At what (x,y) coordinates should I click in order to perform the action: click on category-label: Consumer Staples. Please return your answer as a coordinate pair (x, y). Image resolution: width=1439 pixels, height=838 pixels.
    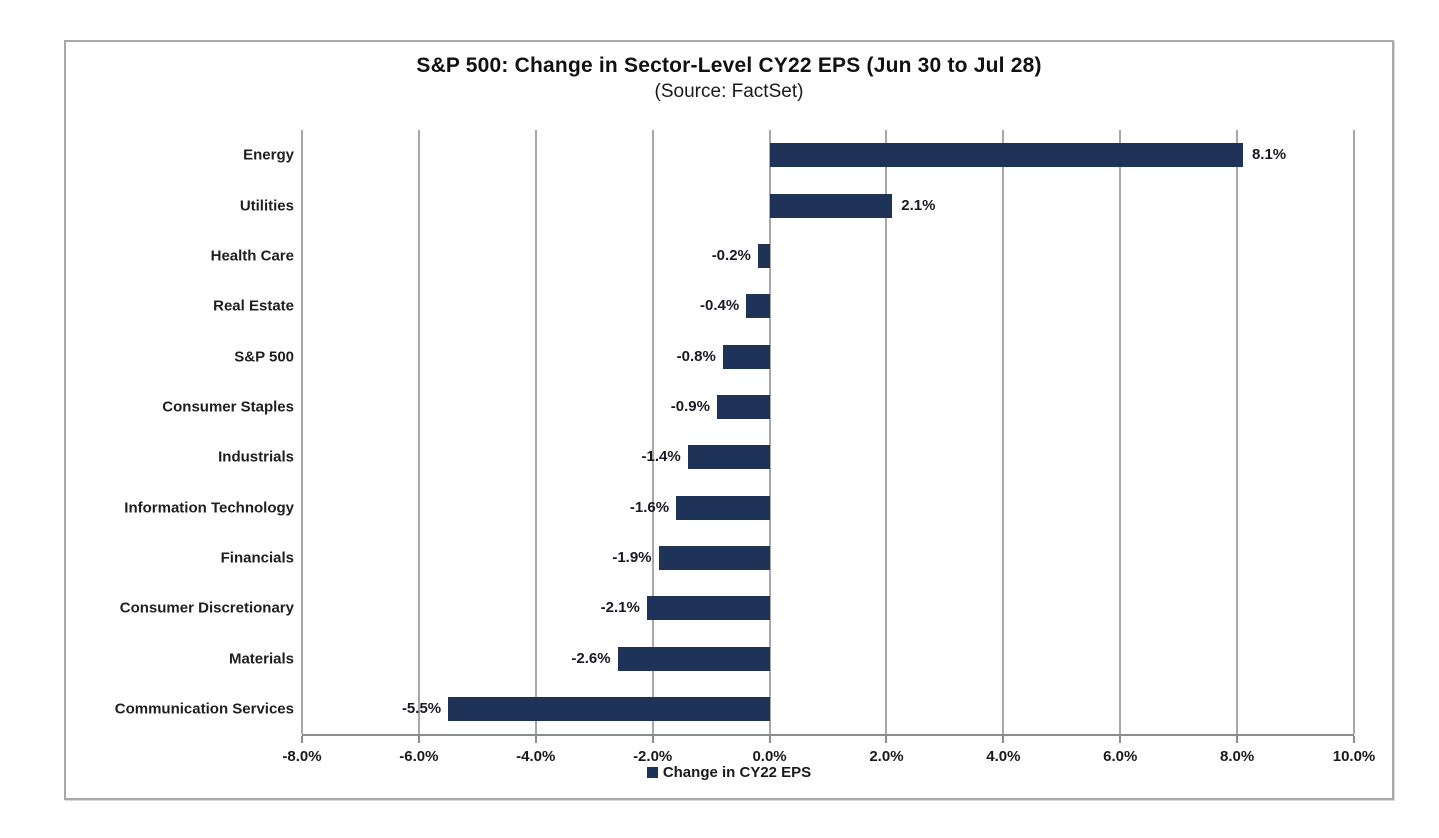
    Looking at the image, I should click on (228, 407).